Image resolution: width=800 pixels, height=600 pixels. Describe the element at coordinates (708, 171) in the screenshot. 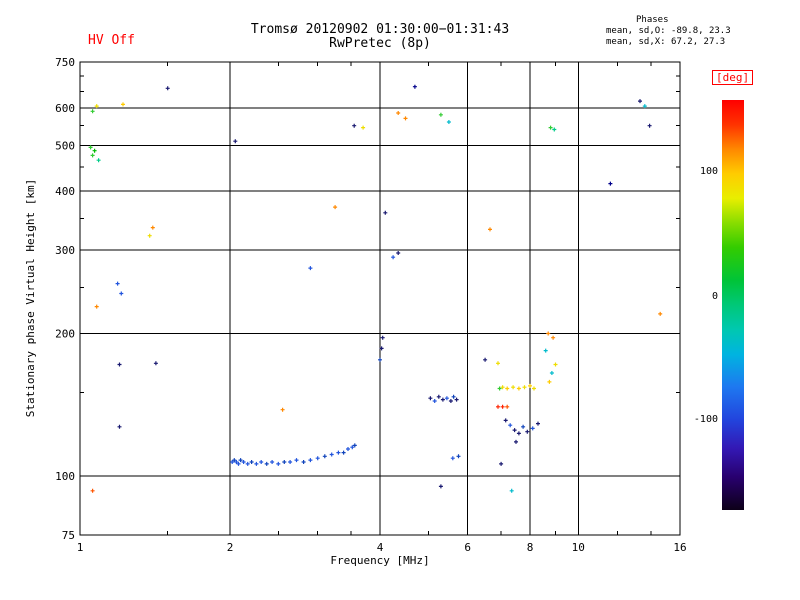

I see `colorbar-tick-label: 100` at that location.